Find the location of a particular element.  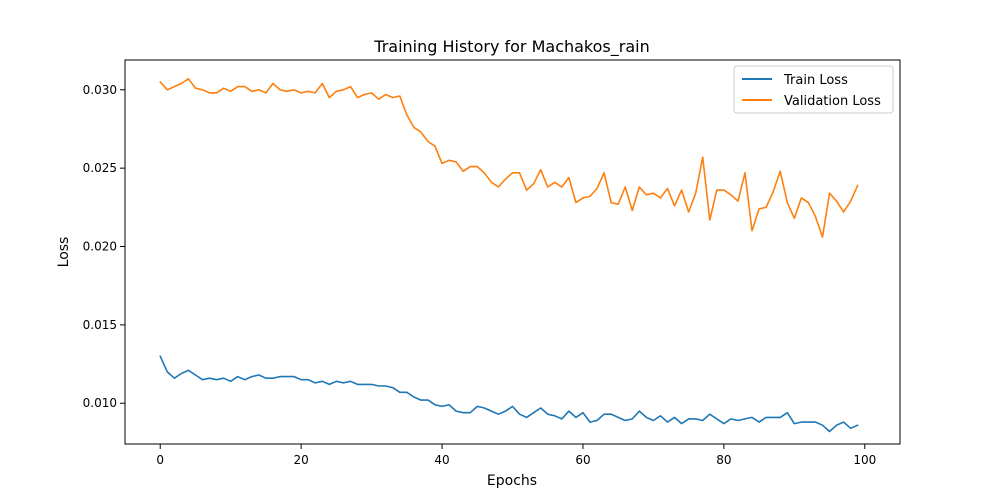

legend: Train Loss Validation Loss is located at coordinates (813, 89).